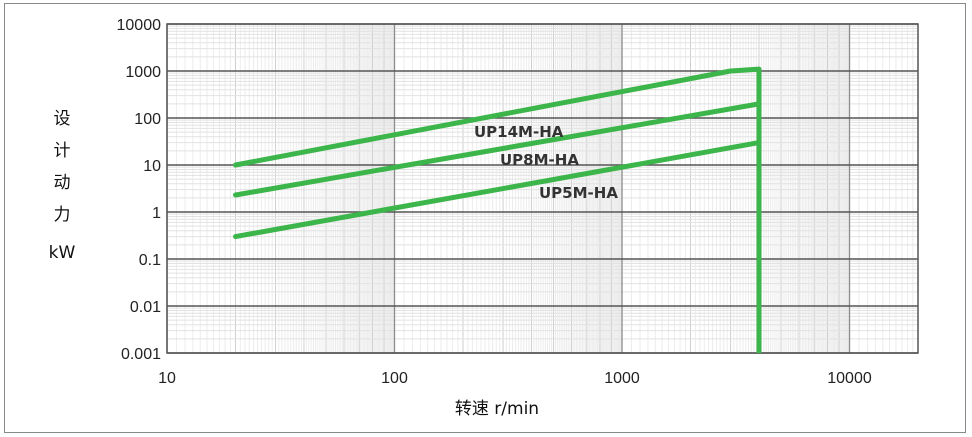  I want to click on y-tick-labels: 10000 1000 100 10 1 0.1 0.01 0.001, so click(139, 190).